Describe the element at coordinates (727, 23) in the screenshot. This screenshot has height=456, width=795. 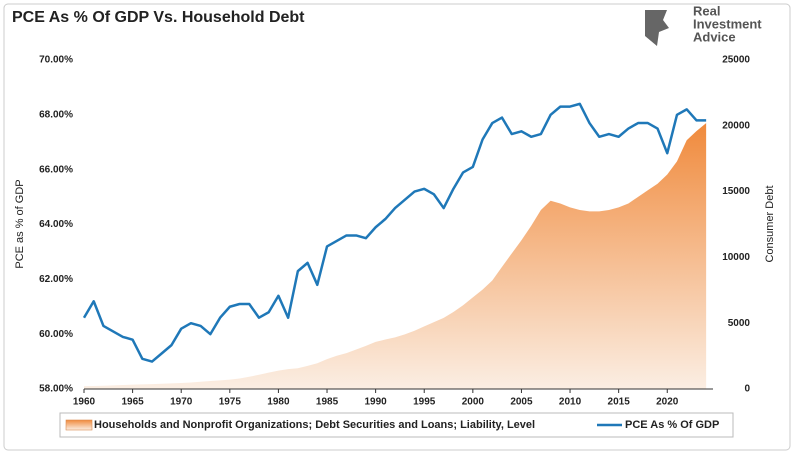
I see `logo-text: Investment` at that location.